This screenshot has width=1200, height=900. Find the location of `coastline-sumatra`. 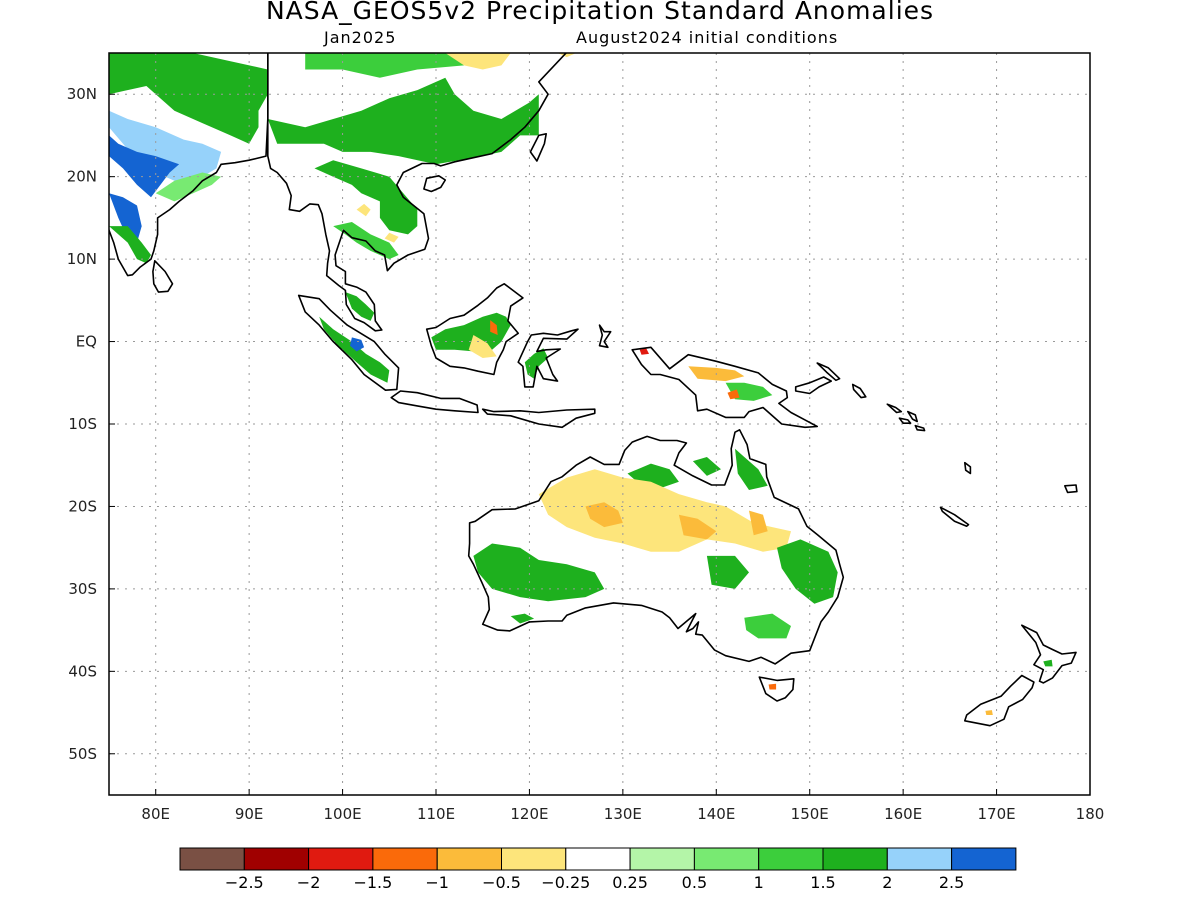

coastline-sumatra is located at coordinates (348, 343).